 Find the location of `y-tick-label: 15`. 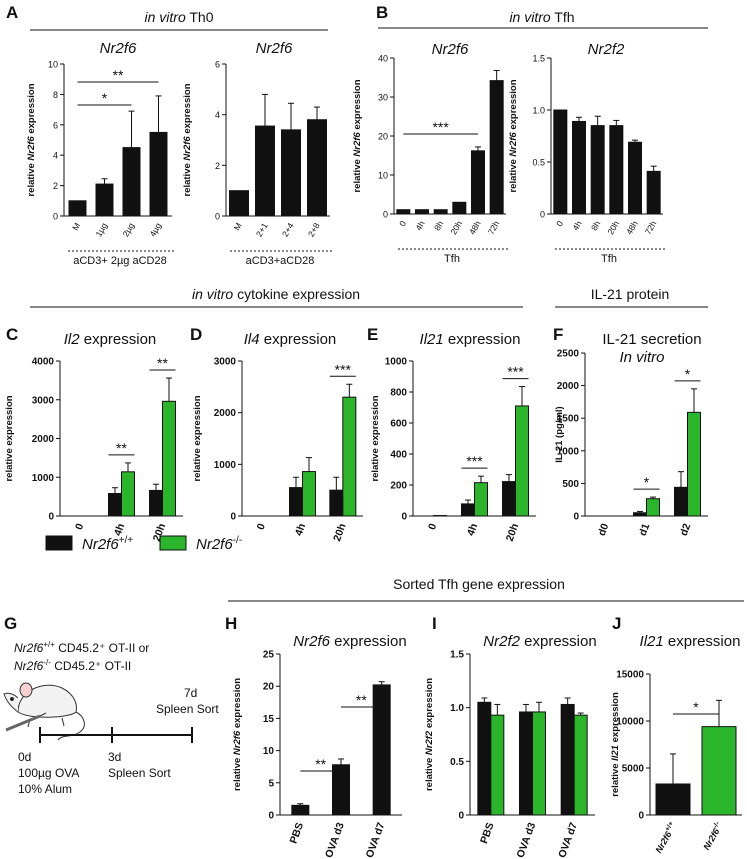

y-tick-label: 15 is located at coordinates (269, 719).